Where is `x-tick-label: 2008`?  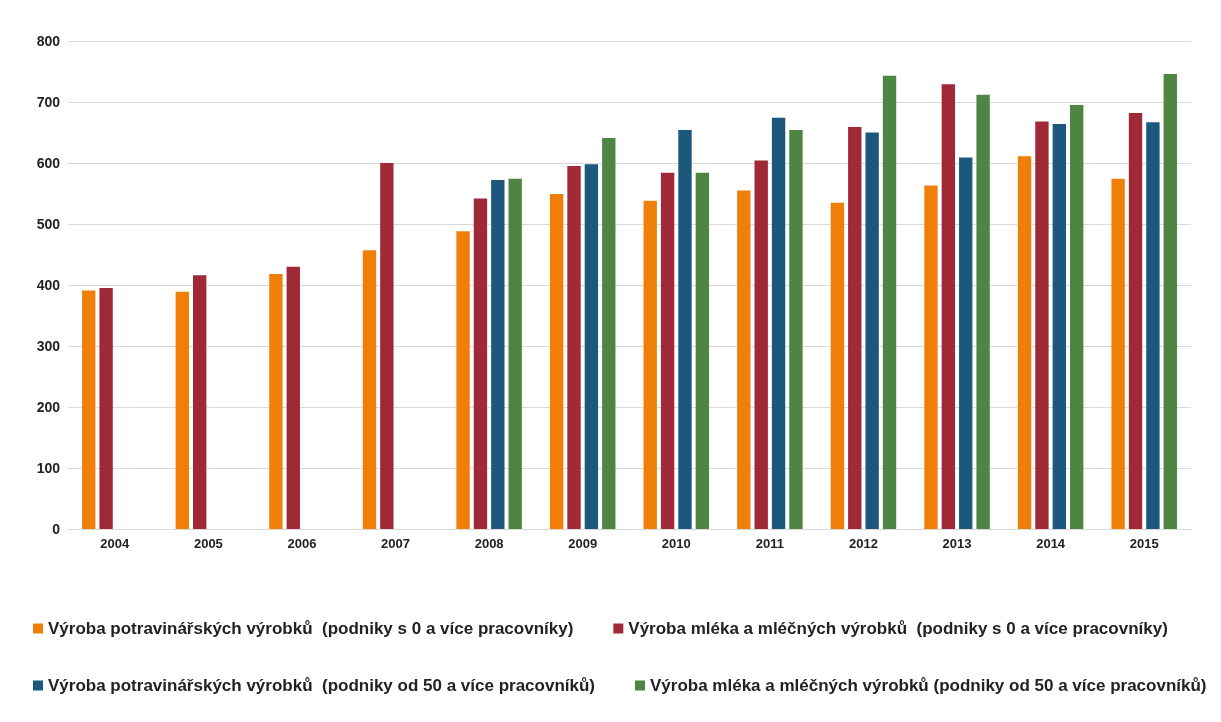
x-tick-label: 2008 is located at coordinates (489, 543).